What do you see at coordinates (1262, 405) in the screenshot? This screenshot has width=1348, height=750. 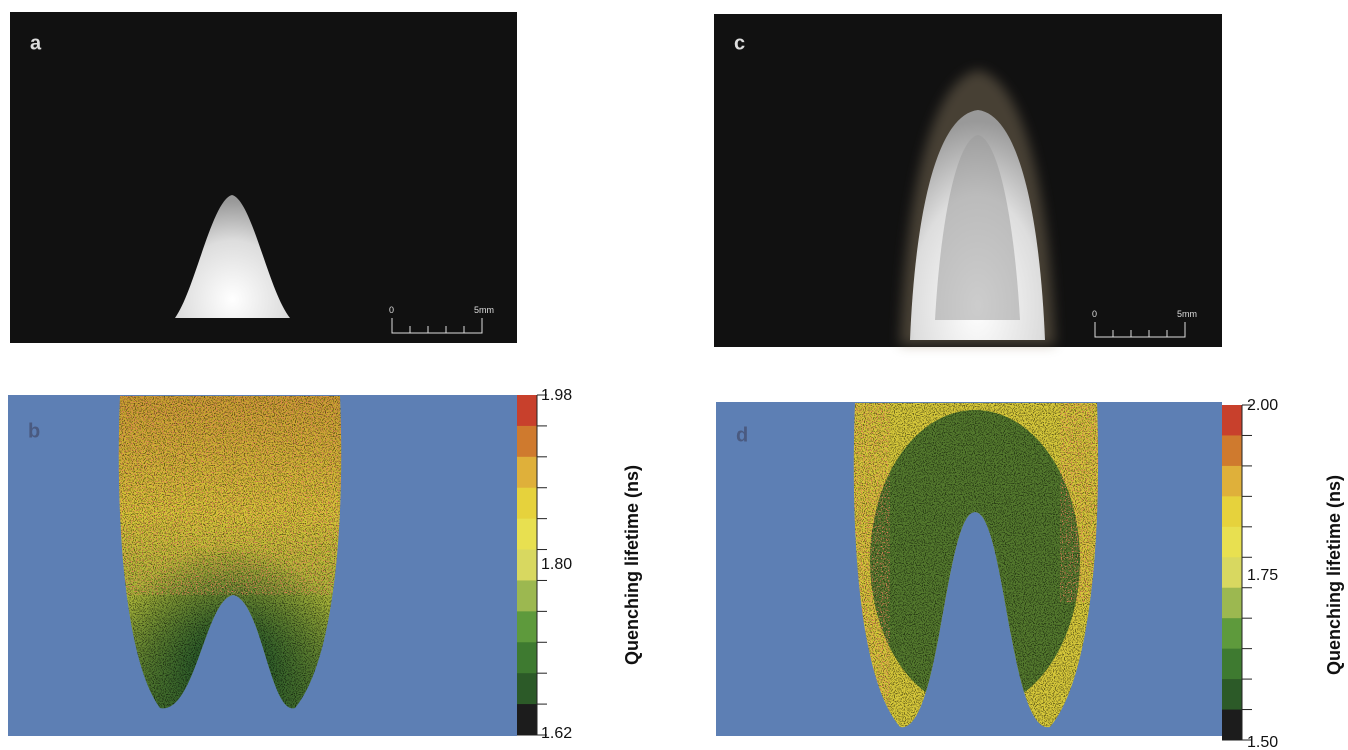 I see `colorbar-tick-label: 2.00` at bounding box center [1262, 405].